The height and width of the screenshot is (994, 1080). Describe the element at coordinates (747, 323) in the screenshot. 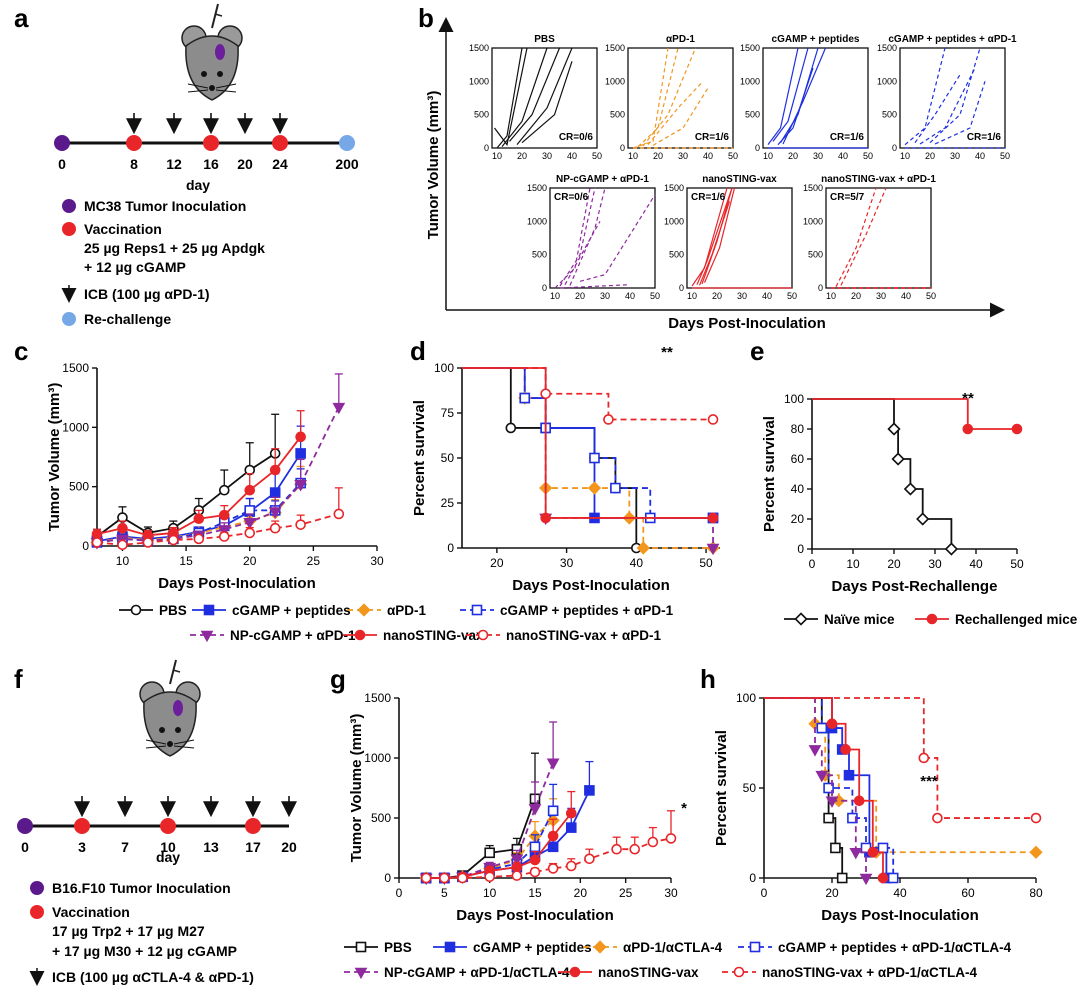

I see `panel-b-xlabel: Days Post-Inoculation` at that location.